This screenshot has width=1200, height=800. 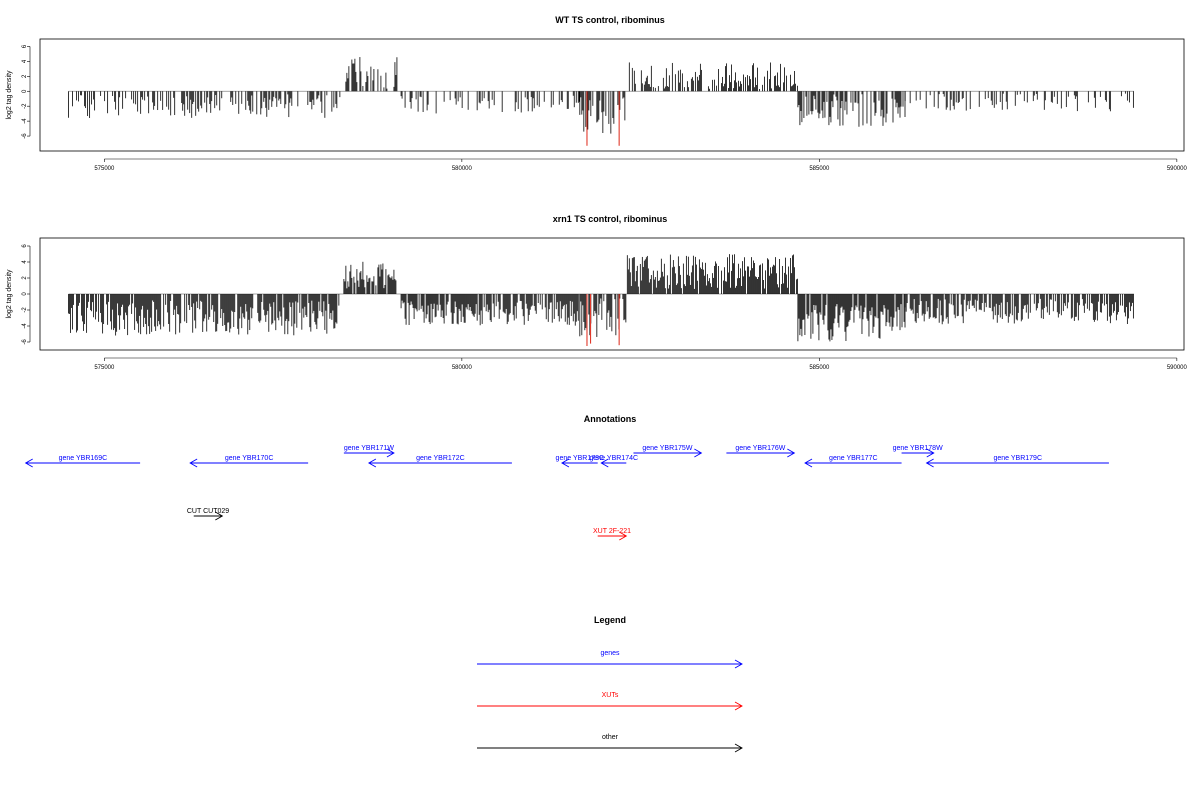 What do you see at coordinates (9, 294) in the screenshot?
I see `xrn1-y-axis-label: log2 tag density` at bounding box center [9, 294].